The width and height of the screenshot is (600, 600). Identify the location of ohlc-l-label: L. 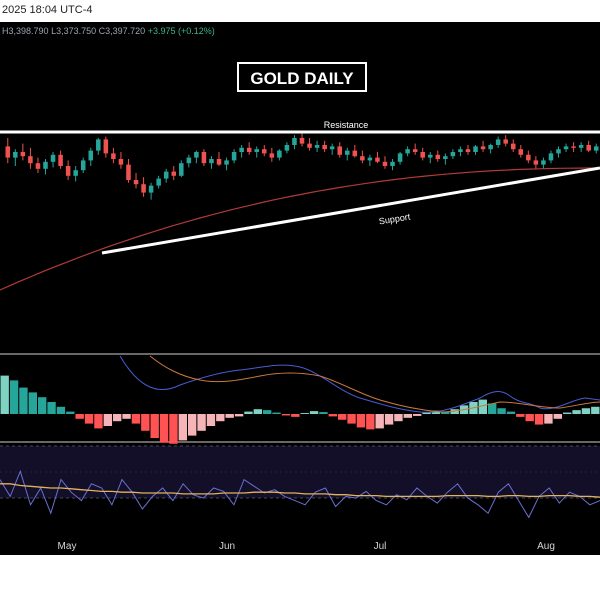
(54, 31).